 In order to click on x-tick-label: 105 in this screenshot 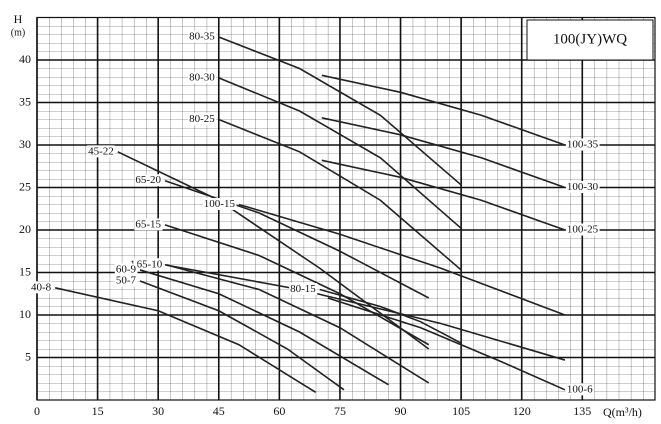, I will do `click(461, 411)`.